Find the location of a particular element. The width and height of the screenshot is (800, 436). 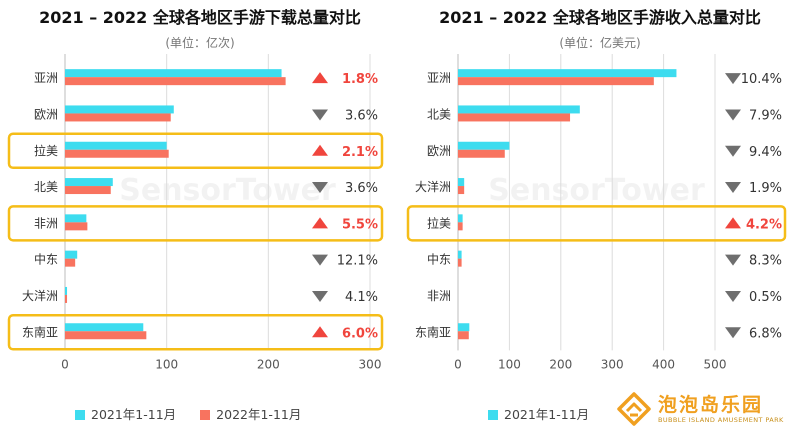

change-percent-label: 7.9% is located at coordinates (765, 115).